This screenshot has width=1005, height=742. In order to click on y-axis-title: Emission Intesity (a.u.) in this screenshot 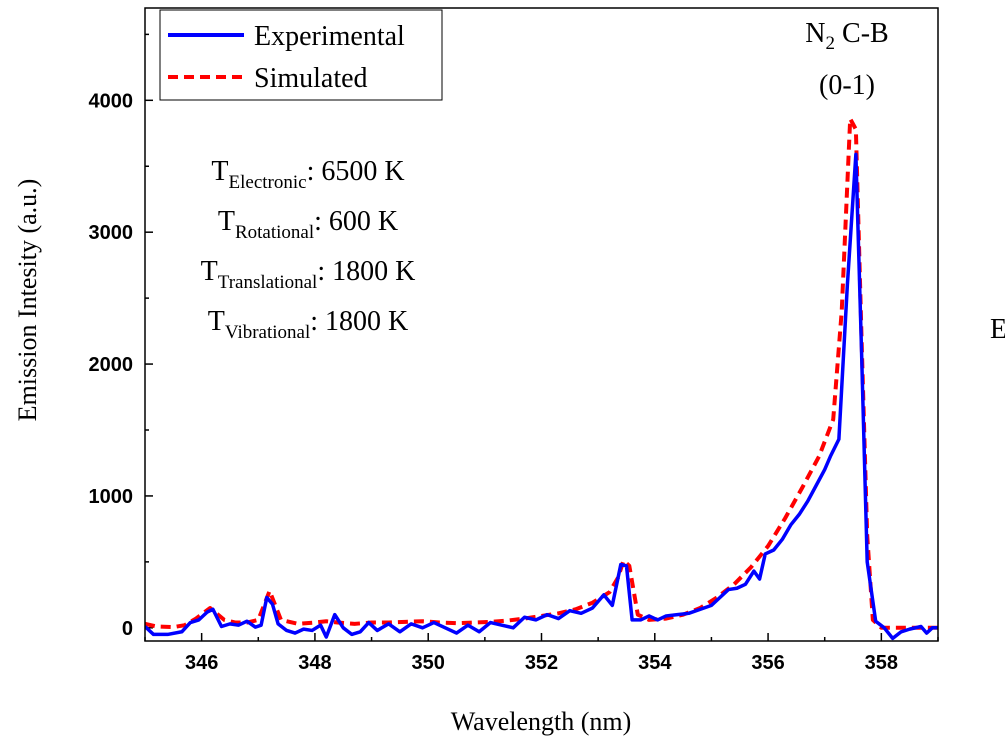, I will do `click(27, 300)`.